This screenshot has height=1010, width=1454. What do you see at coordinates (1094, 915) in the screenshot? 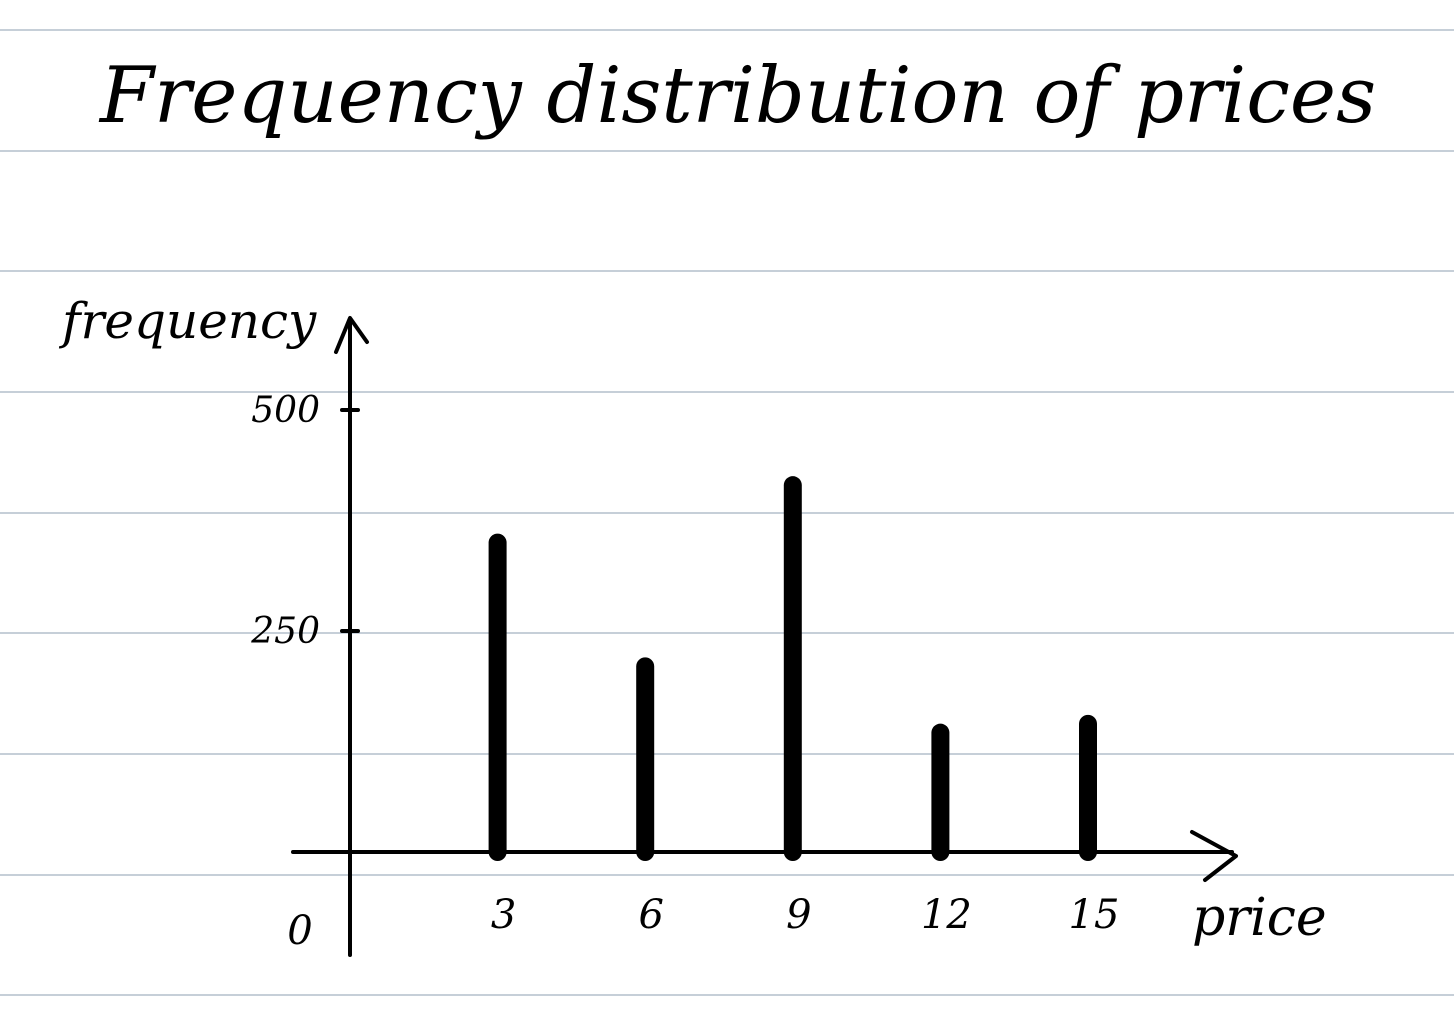
I see `x-tick-label-15: 15` at bounding box center [1094, 915].